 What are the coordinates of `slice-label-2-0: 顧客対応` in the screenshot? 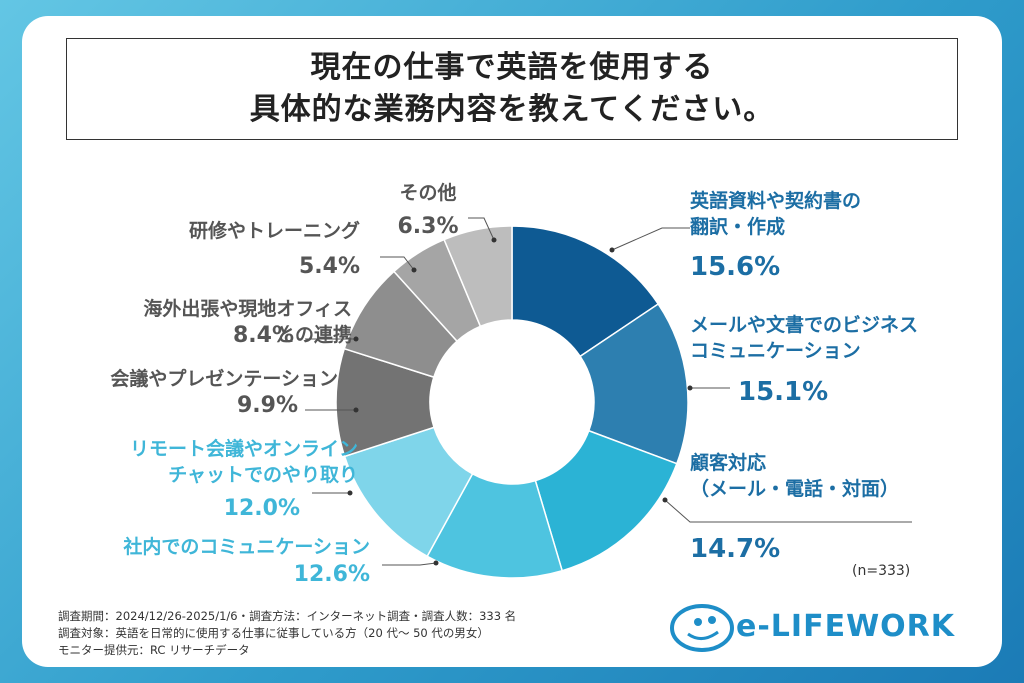 It's located at (728, 462).